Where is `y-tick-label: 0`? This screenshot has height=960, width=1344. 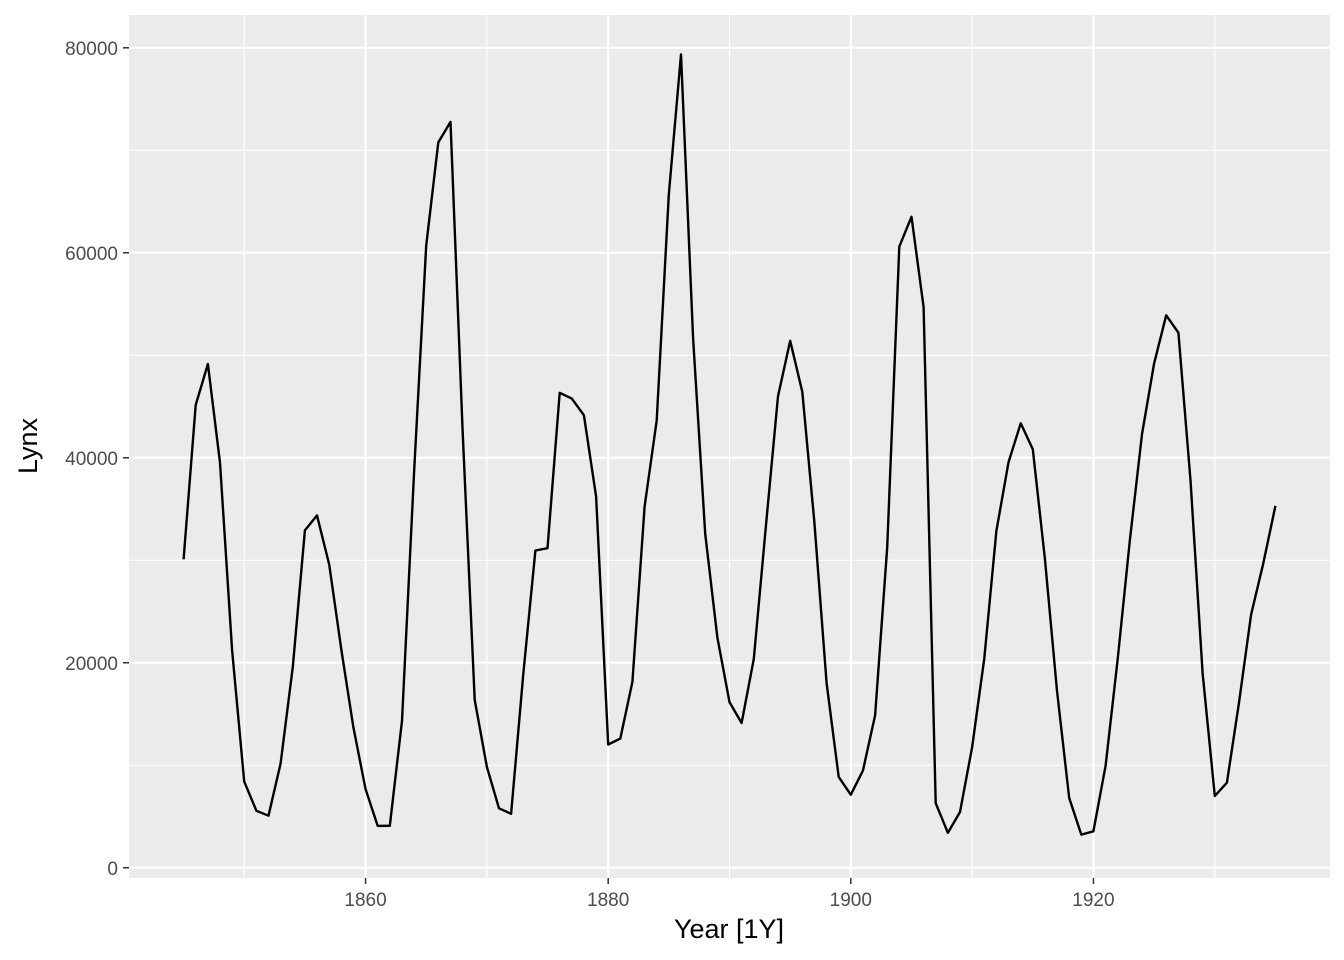
y-tick-label: 0 is located at coordinates (112, 869).